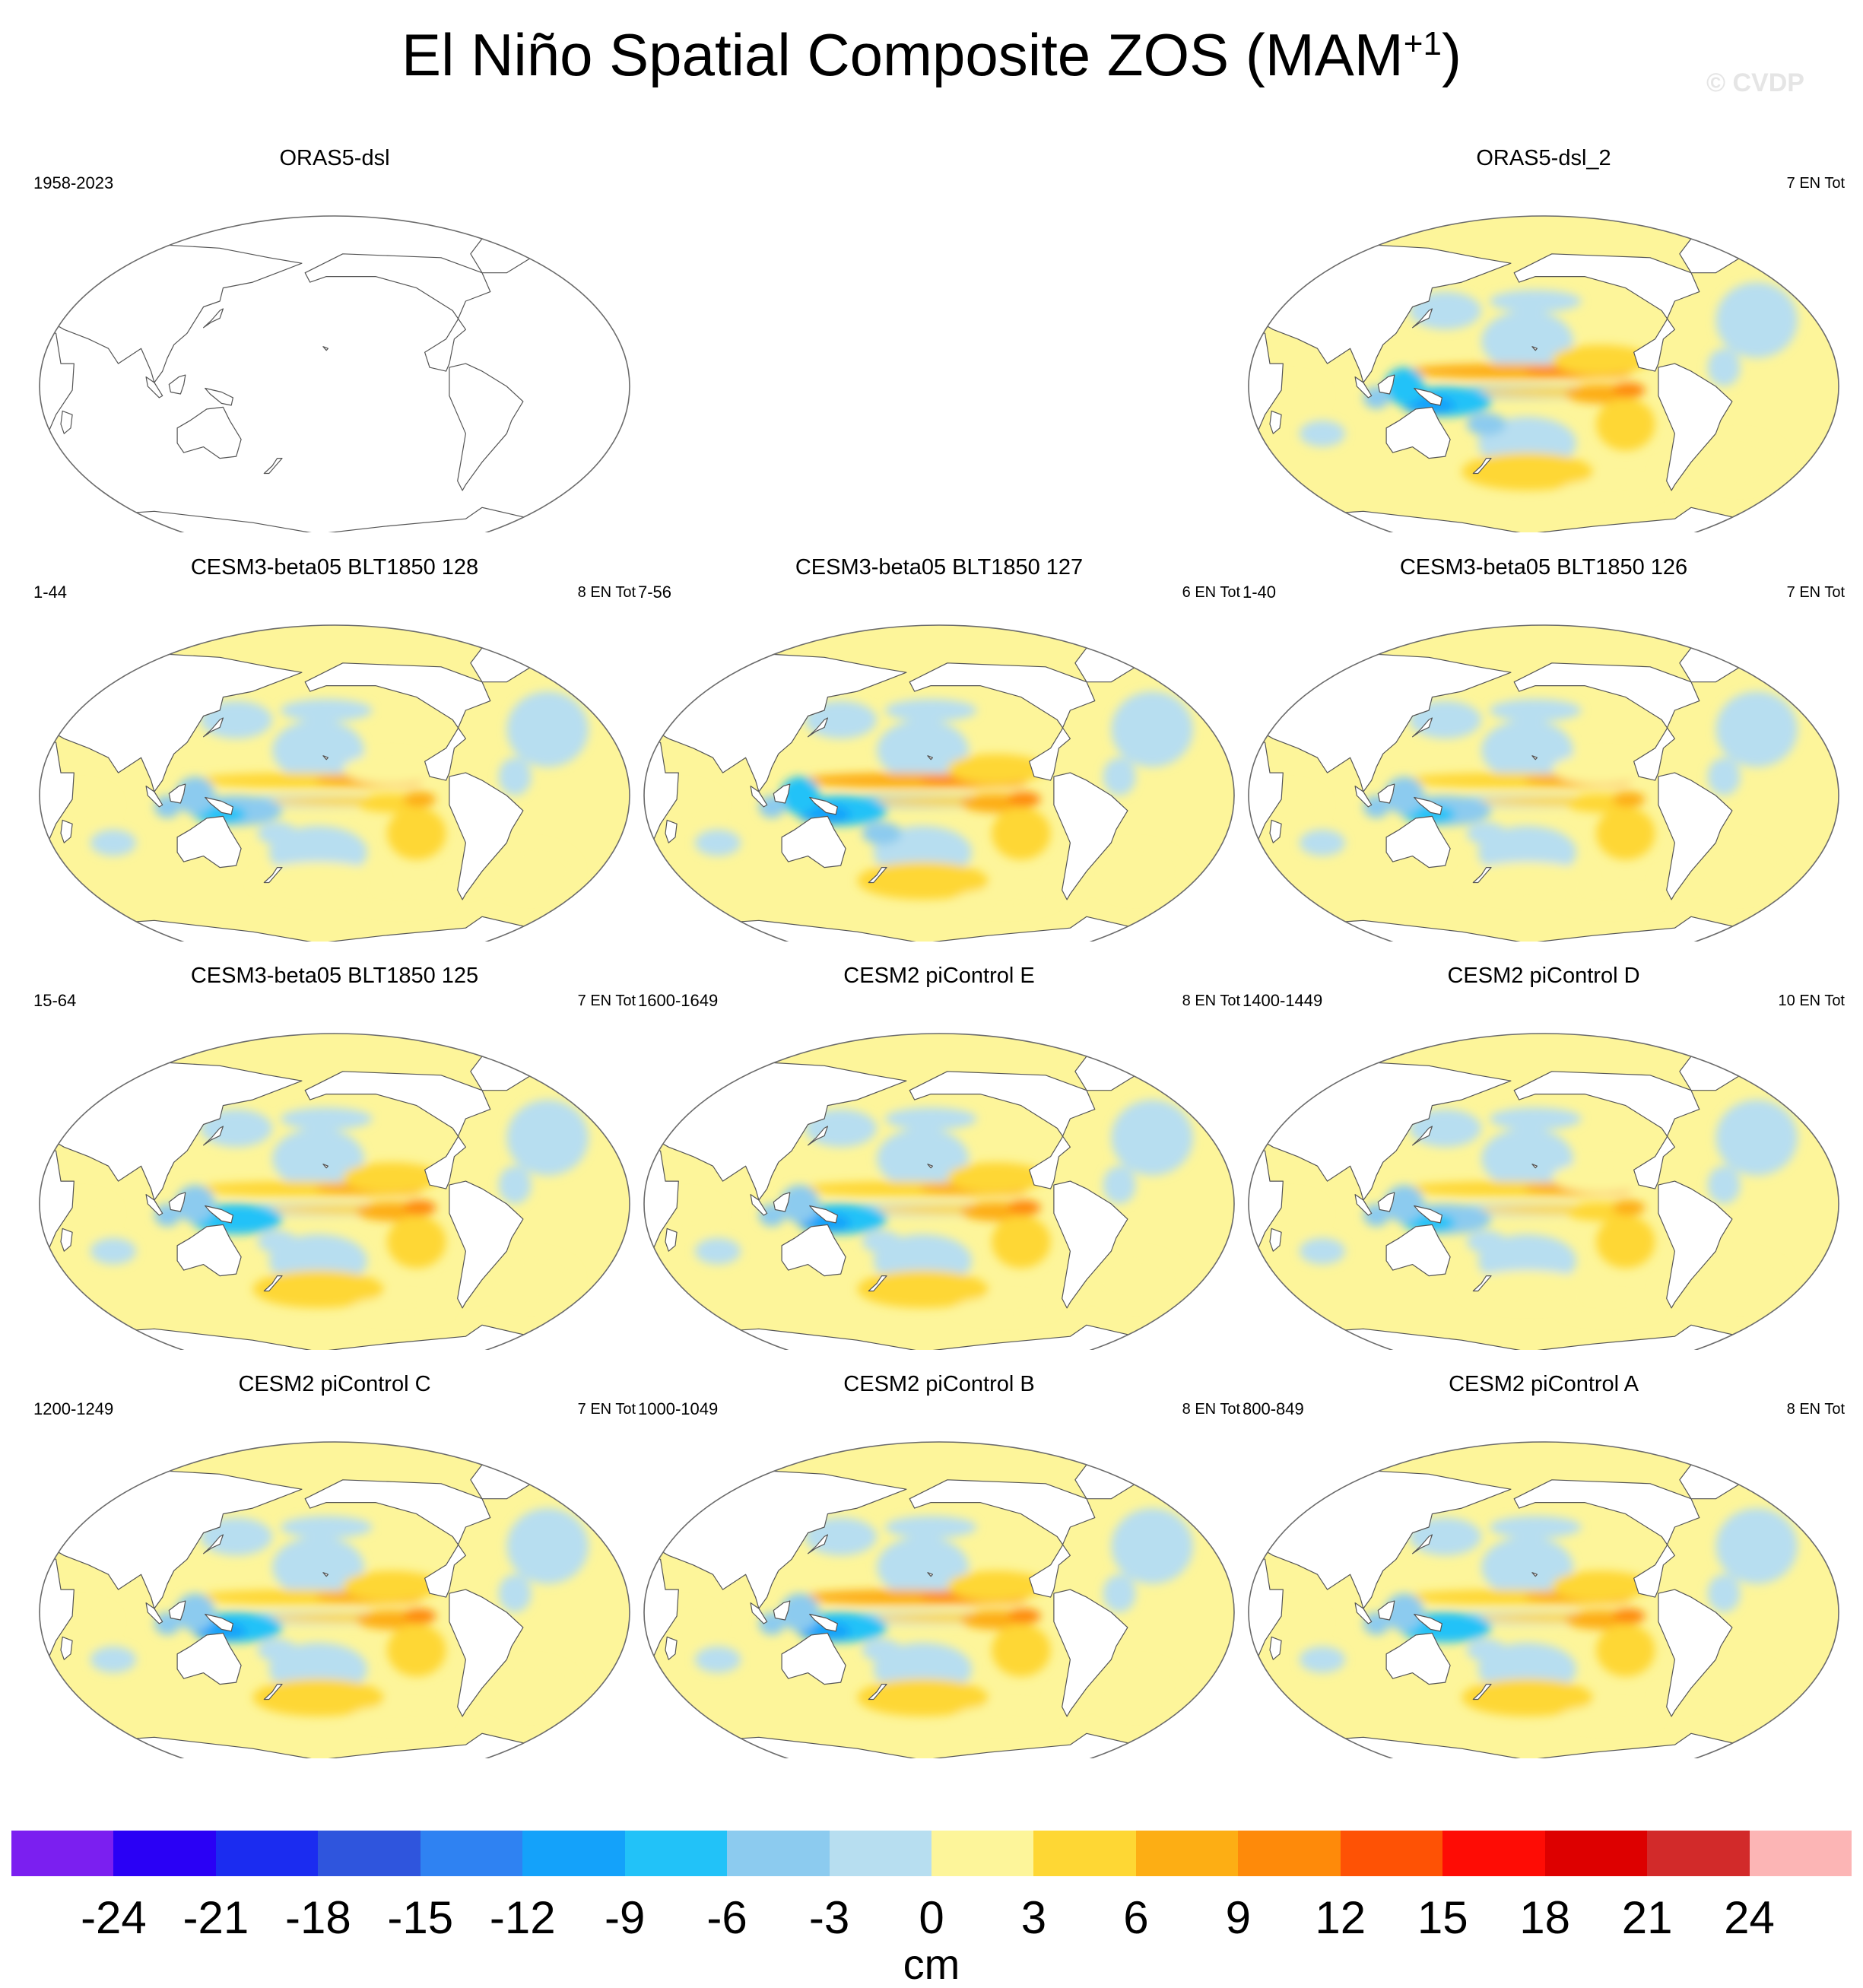 The height and width of the screenshot is (1988, 1863). I want to click on land-japan, so click(1423, 1136).